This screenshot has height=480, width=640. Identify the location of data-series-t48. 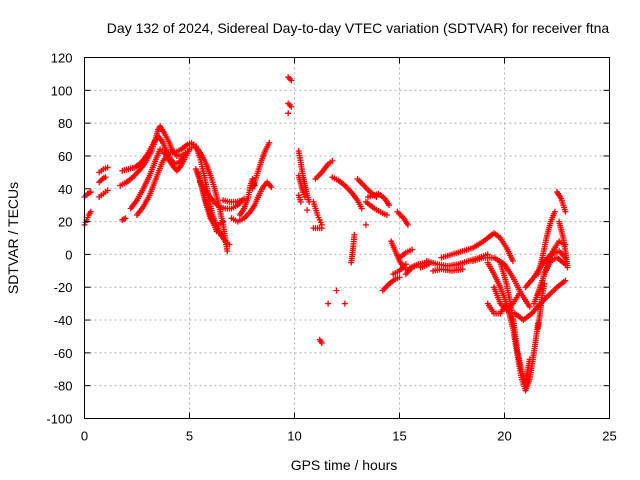
(477, 247).